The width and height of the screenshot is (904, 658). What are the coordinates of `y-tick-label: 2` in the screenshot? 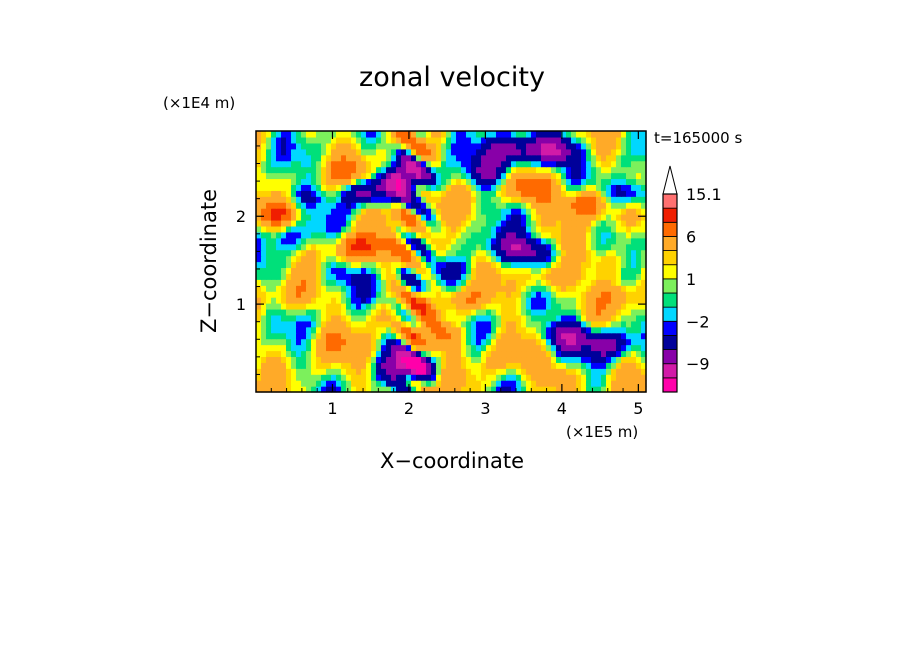 It's located at (241, 216).